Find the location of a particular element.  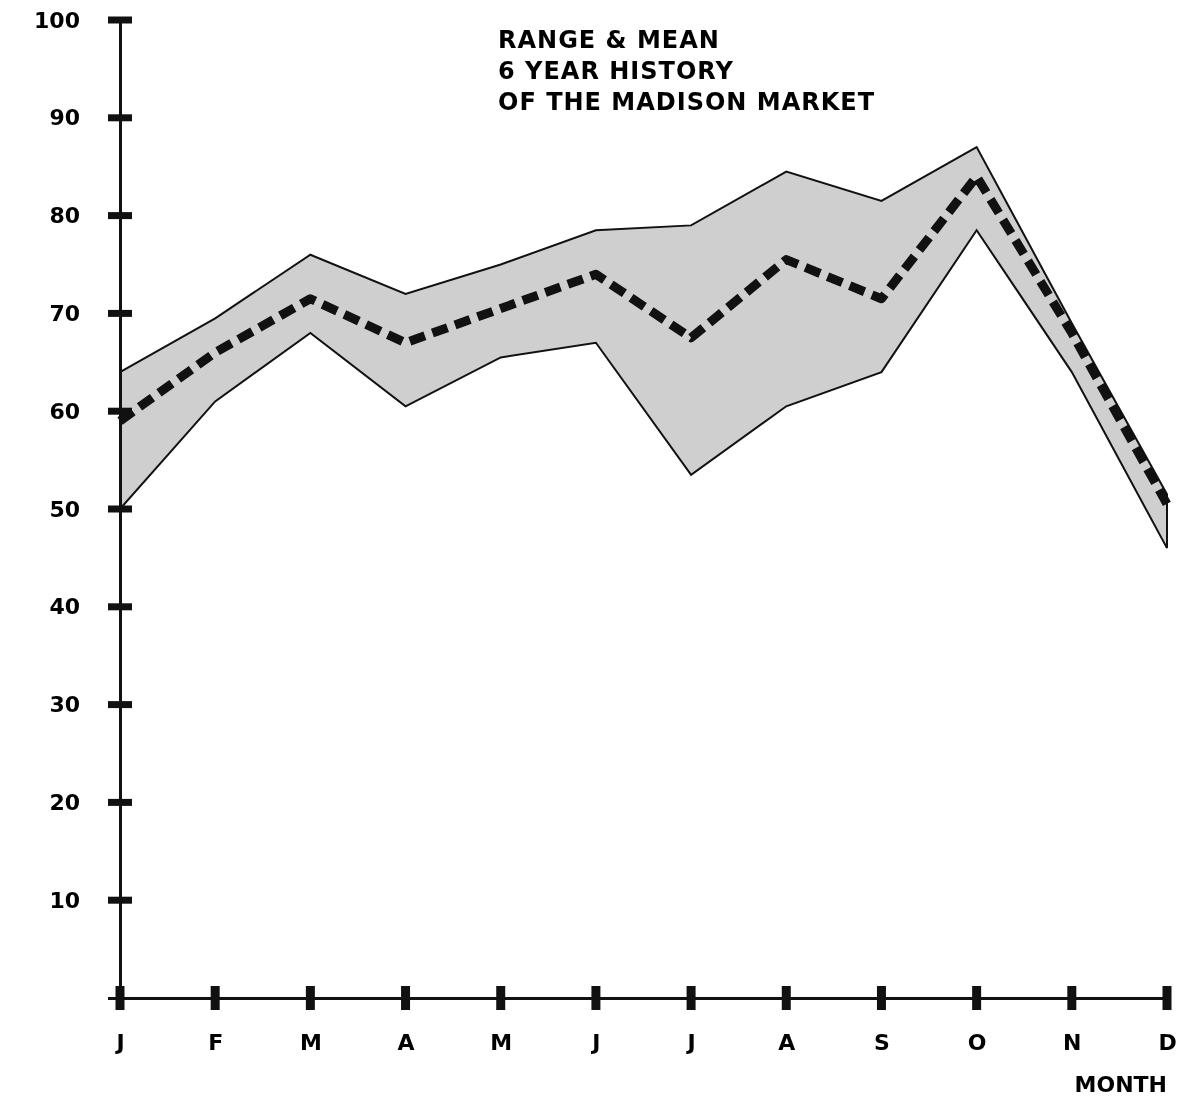

y-tick-label: 80 is located at coordinates (64, 216).